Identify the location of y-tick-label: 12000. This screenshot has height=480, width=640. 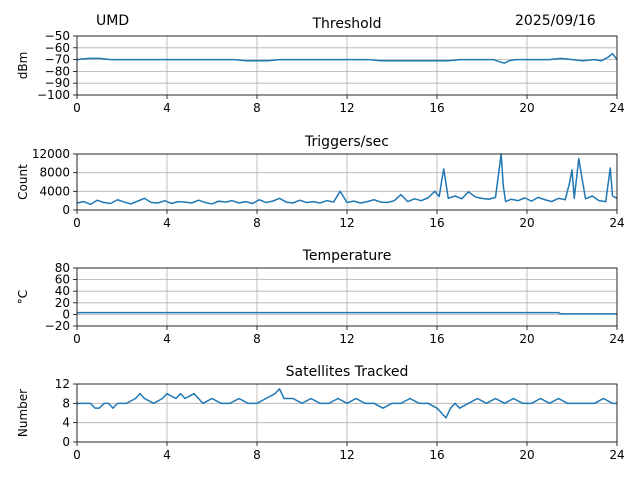
(51, 154).